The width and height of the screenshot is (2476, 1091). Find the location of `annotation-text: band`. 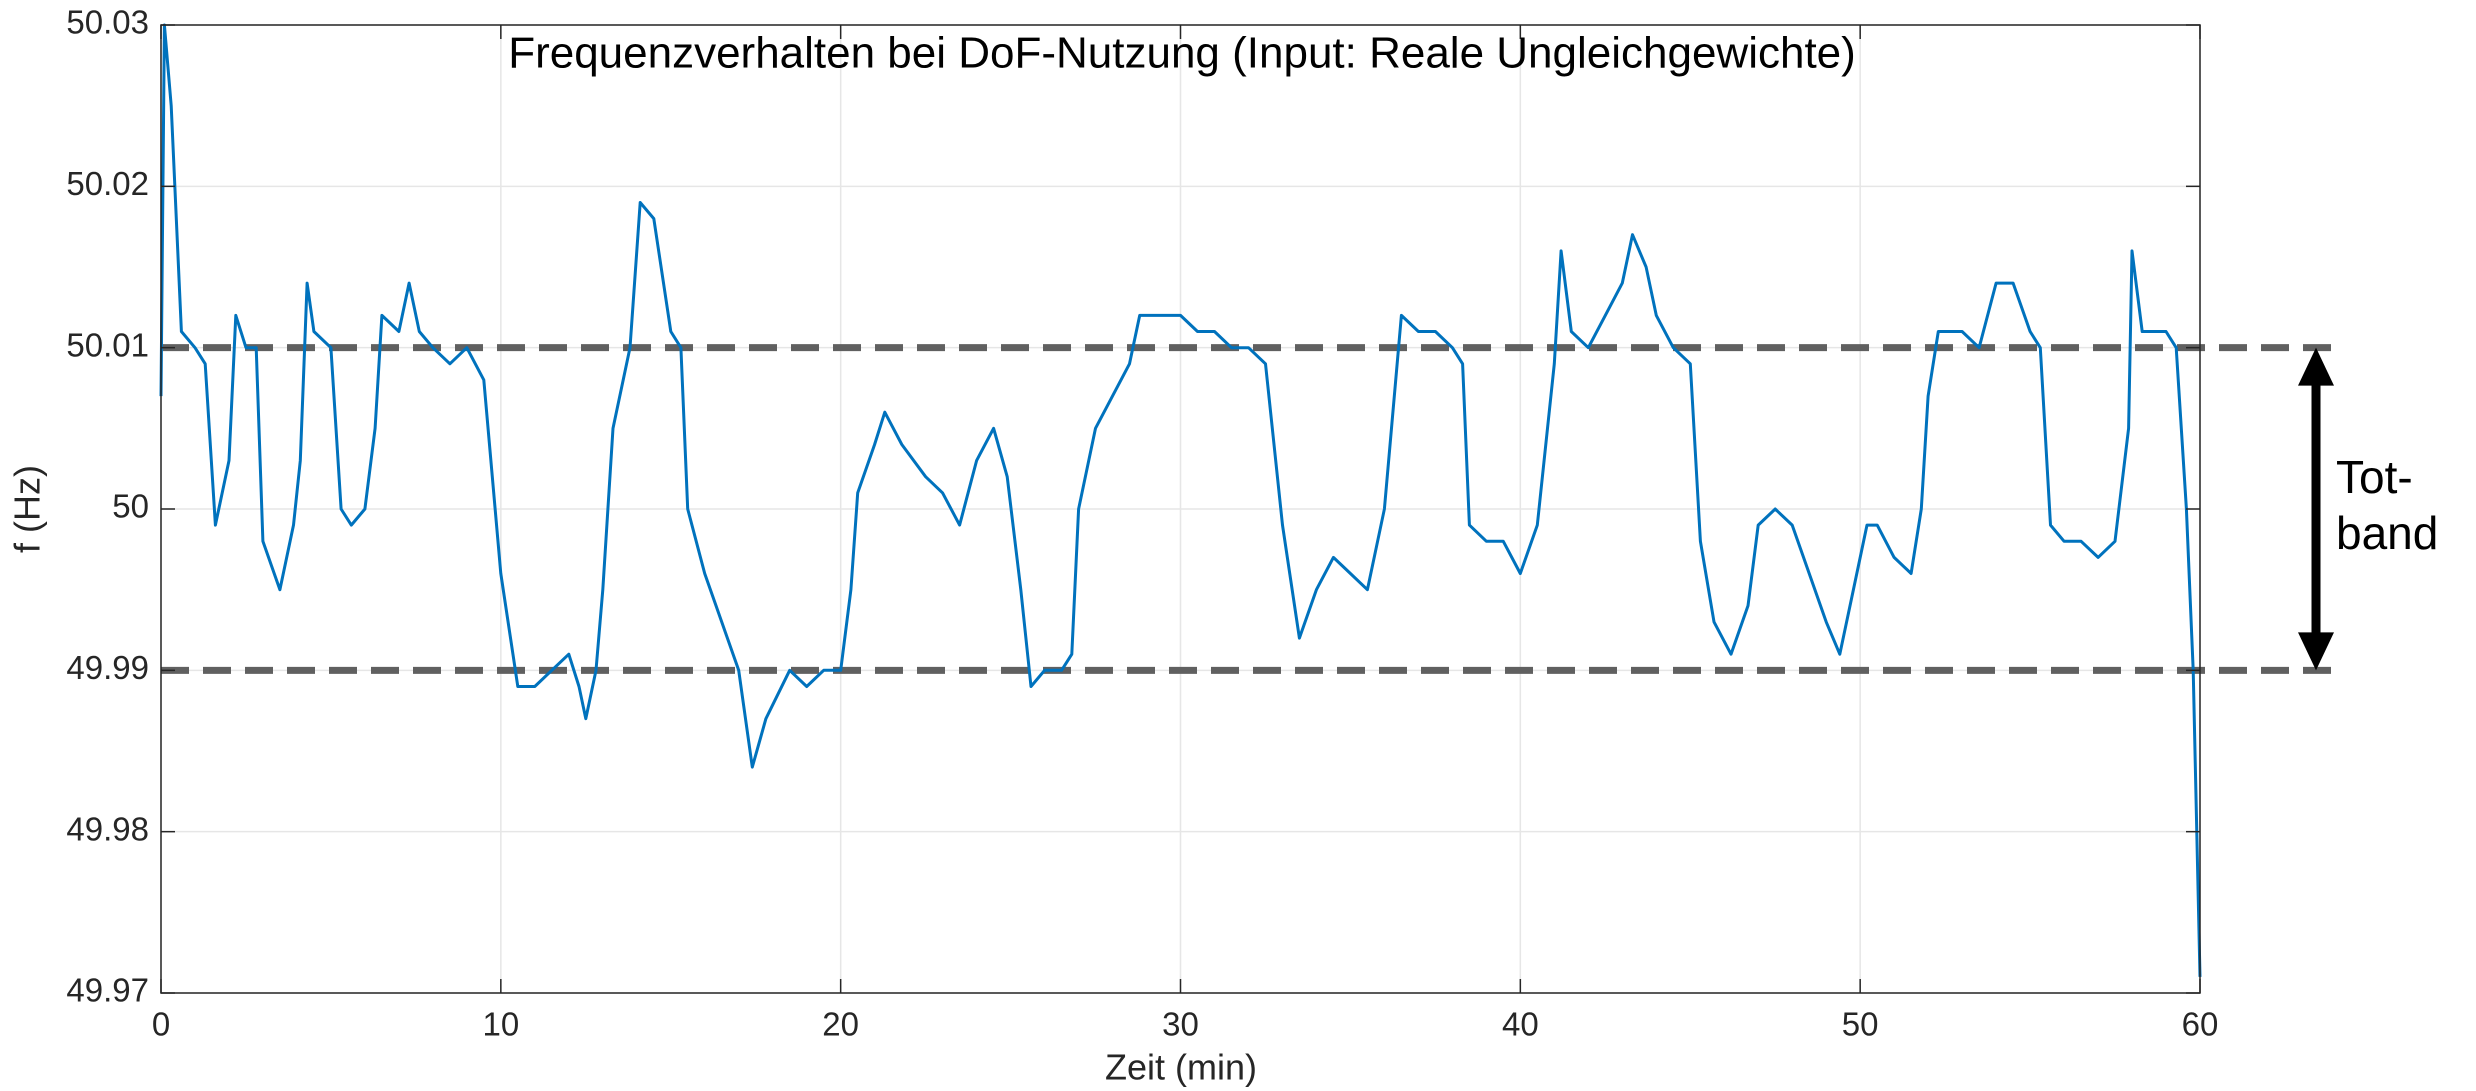

annotation-text: band is located at coordinates (2387, 533).